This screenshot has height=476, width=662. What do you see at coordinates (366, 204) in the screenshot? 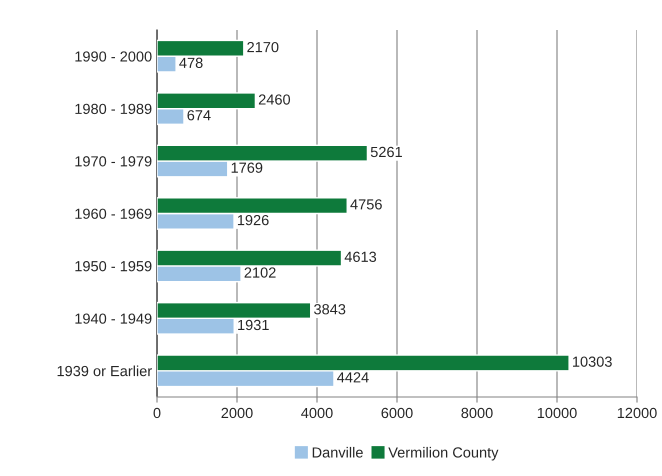
I see `data-label: 4756` at bounding box center [366, 204].